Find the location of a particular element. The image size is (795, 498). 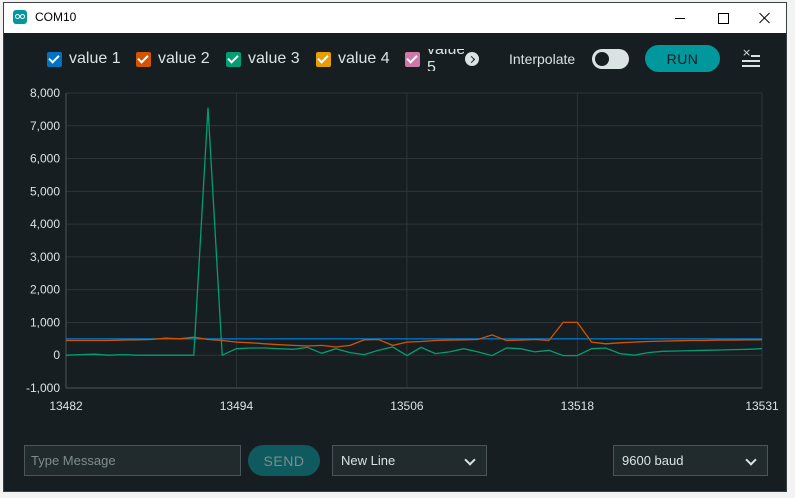

serial-input-bar: SEND New Line 9600 baud is located at coordinates (395, 463).